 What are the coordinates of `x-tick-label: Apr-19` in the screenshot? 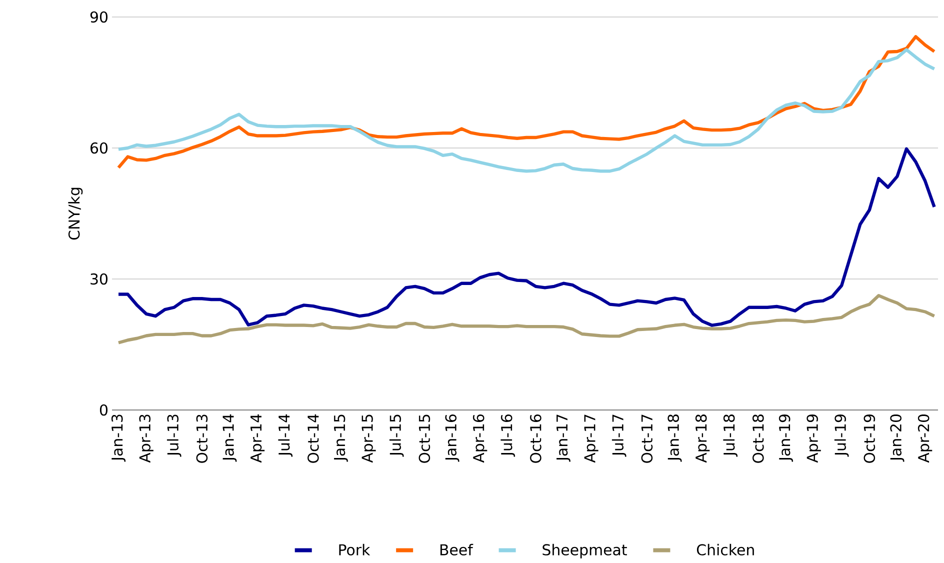 It's located at (813, 438).